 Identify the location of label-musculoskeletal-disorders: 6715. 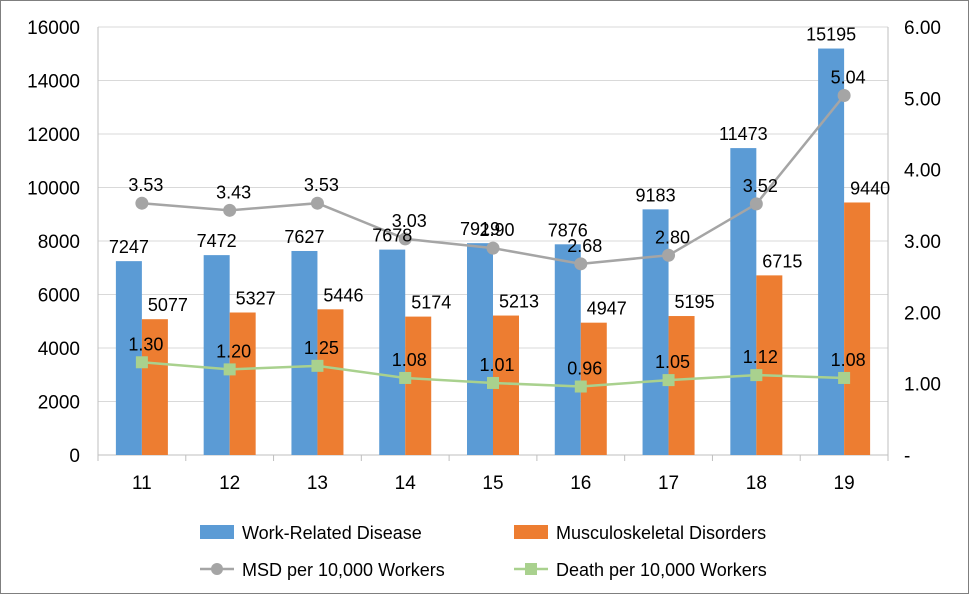
(782, 261).